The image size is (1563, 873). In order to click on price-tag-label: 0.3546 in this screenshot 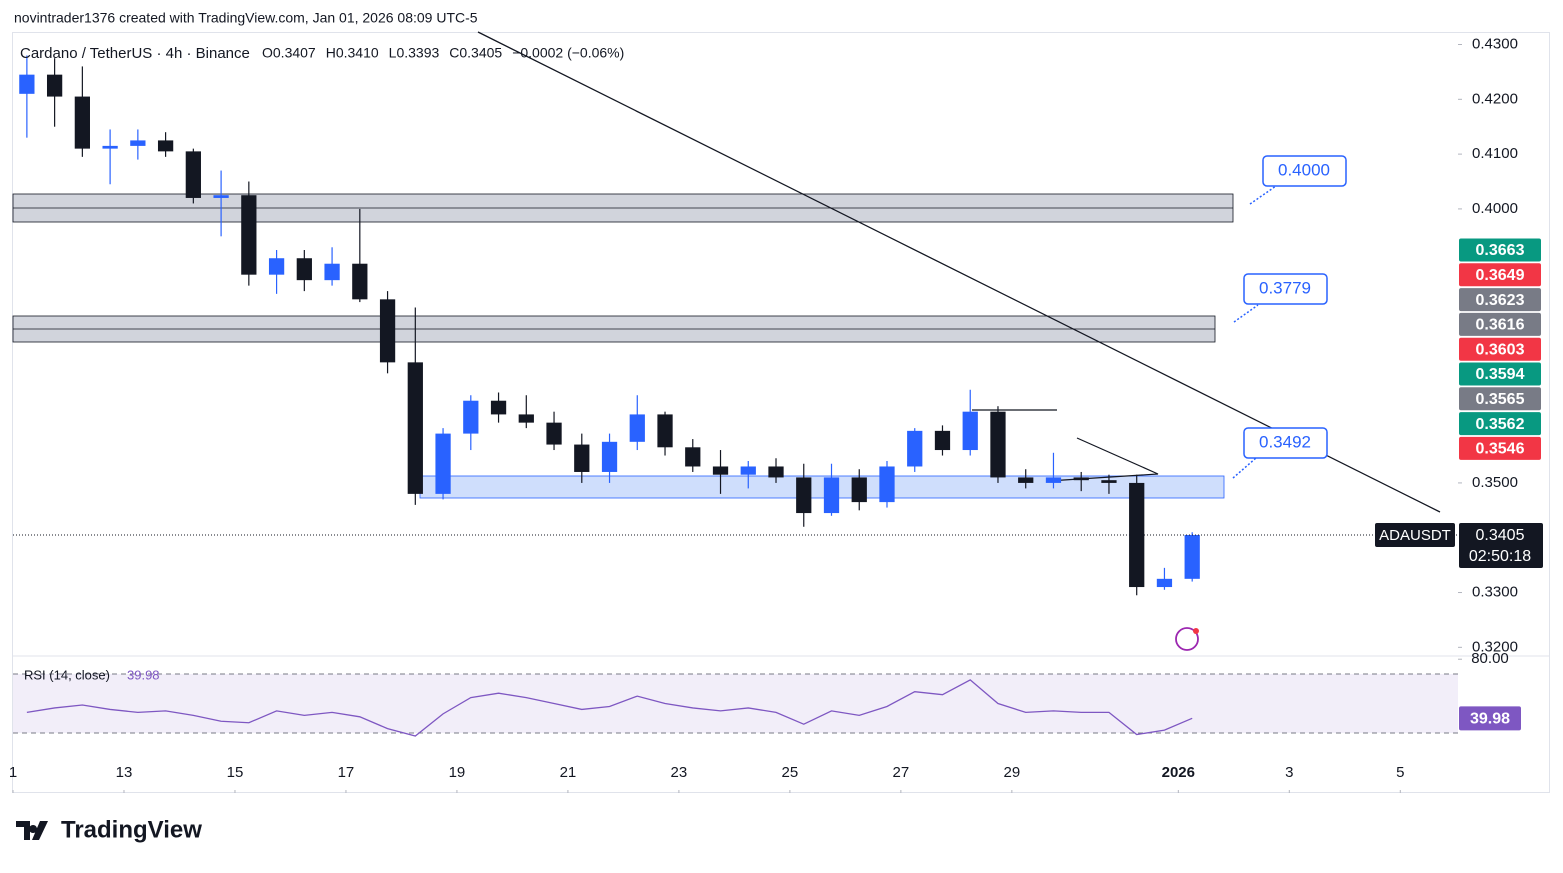, I will do `click(1500, 449)`.